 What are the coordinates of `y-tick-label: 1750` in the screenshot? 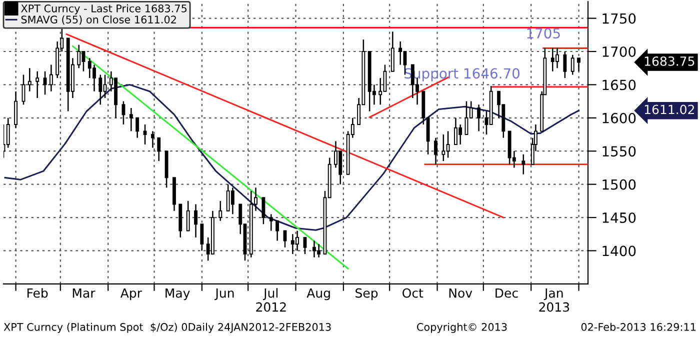 It's located at (619, 18).